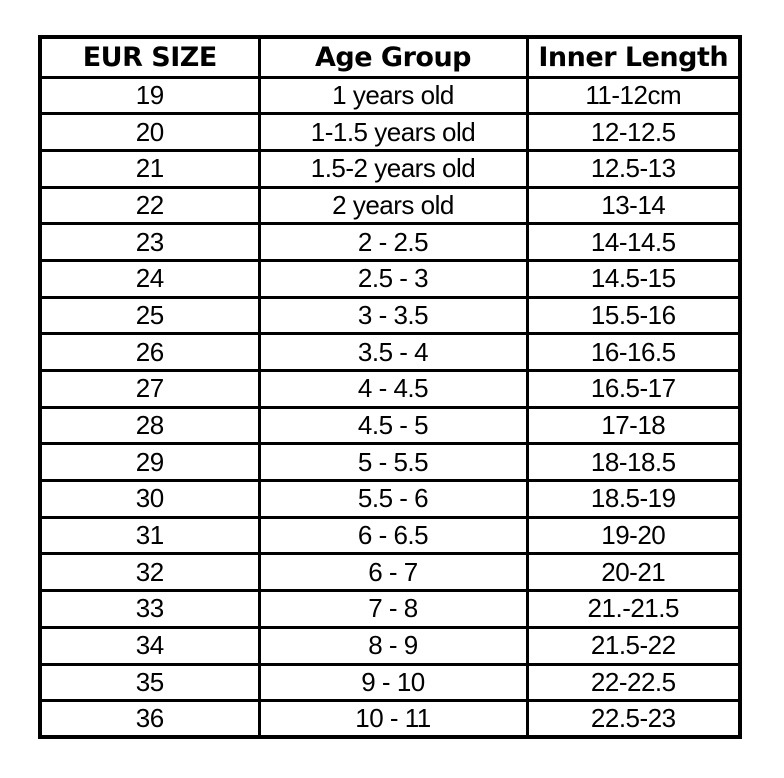 The height and width of the screenshot is (778, 784). I want to click on cell-age-group: 8 - 9, so click(393, 645).